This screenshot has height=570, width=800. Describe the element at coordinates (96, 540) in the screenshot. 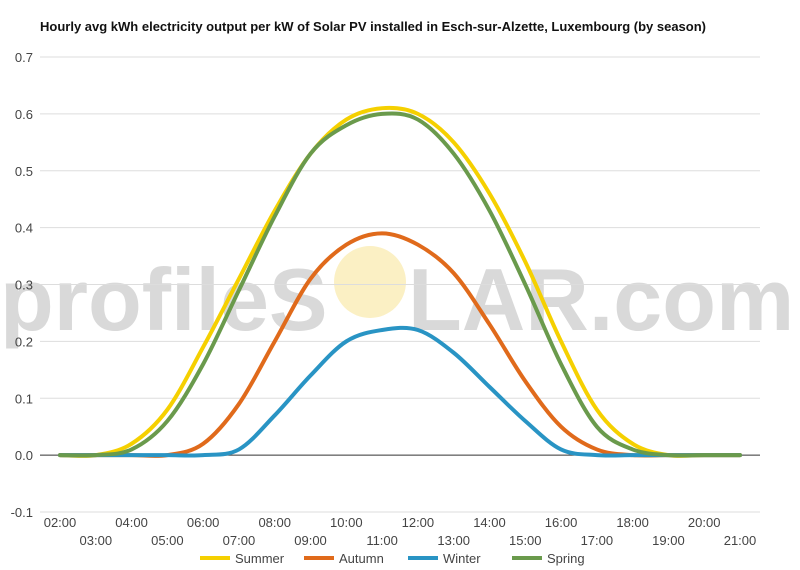

I see `x-tick-label: 03:00` at that location.